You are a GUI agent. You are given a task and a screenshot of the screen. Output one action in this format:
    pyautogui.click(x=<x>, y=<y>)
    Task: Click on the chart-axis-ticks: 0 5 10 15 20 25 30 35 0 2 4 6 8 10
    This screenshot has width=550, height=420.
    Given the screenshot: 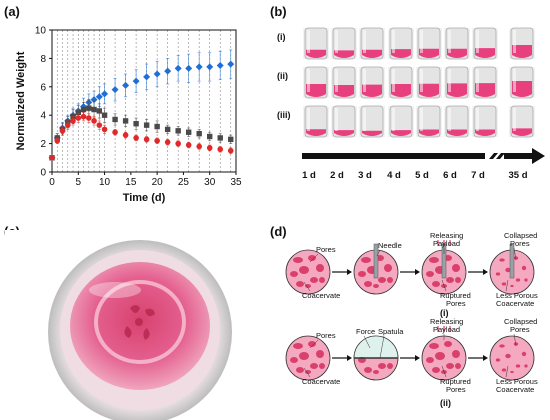 What is the action you would take?
    pyautogui.click(x=138, y=107)
    